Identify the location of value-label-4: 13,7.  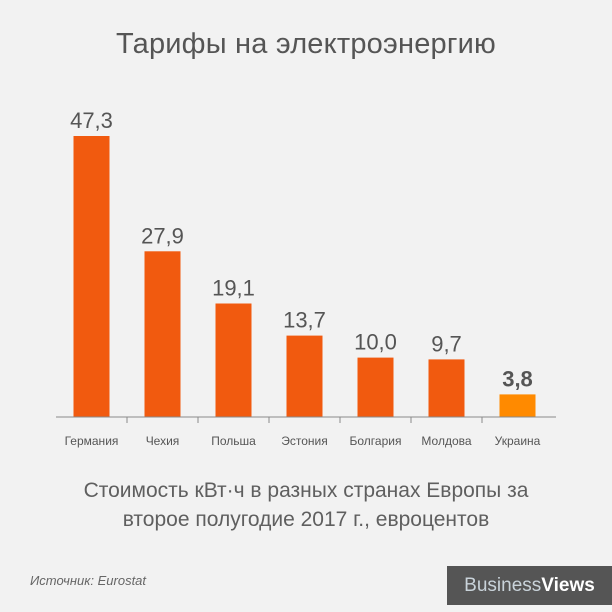
(304, 320).